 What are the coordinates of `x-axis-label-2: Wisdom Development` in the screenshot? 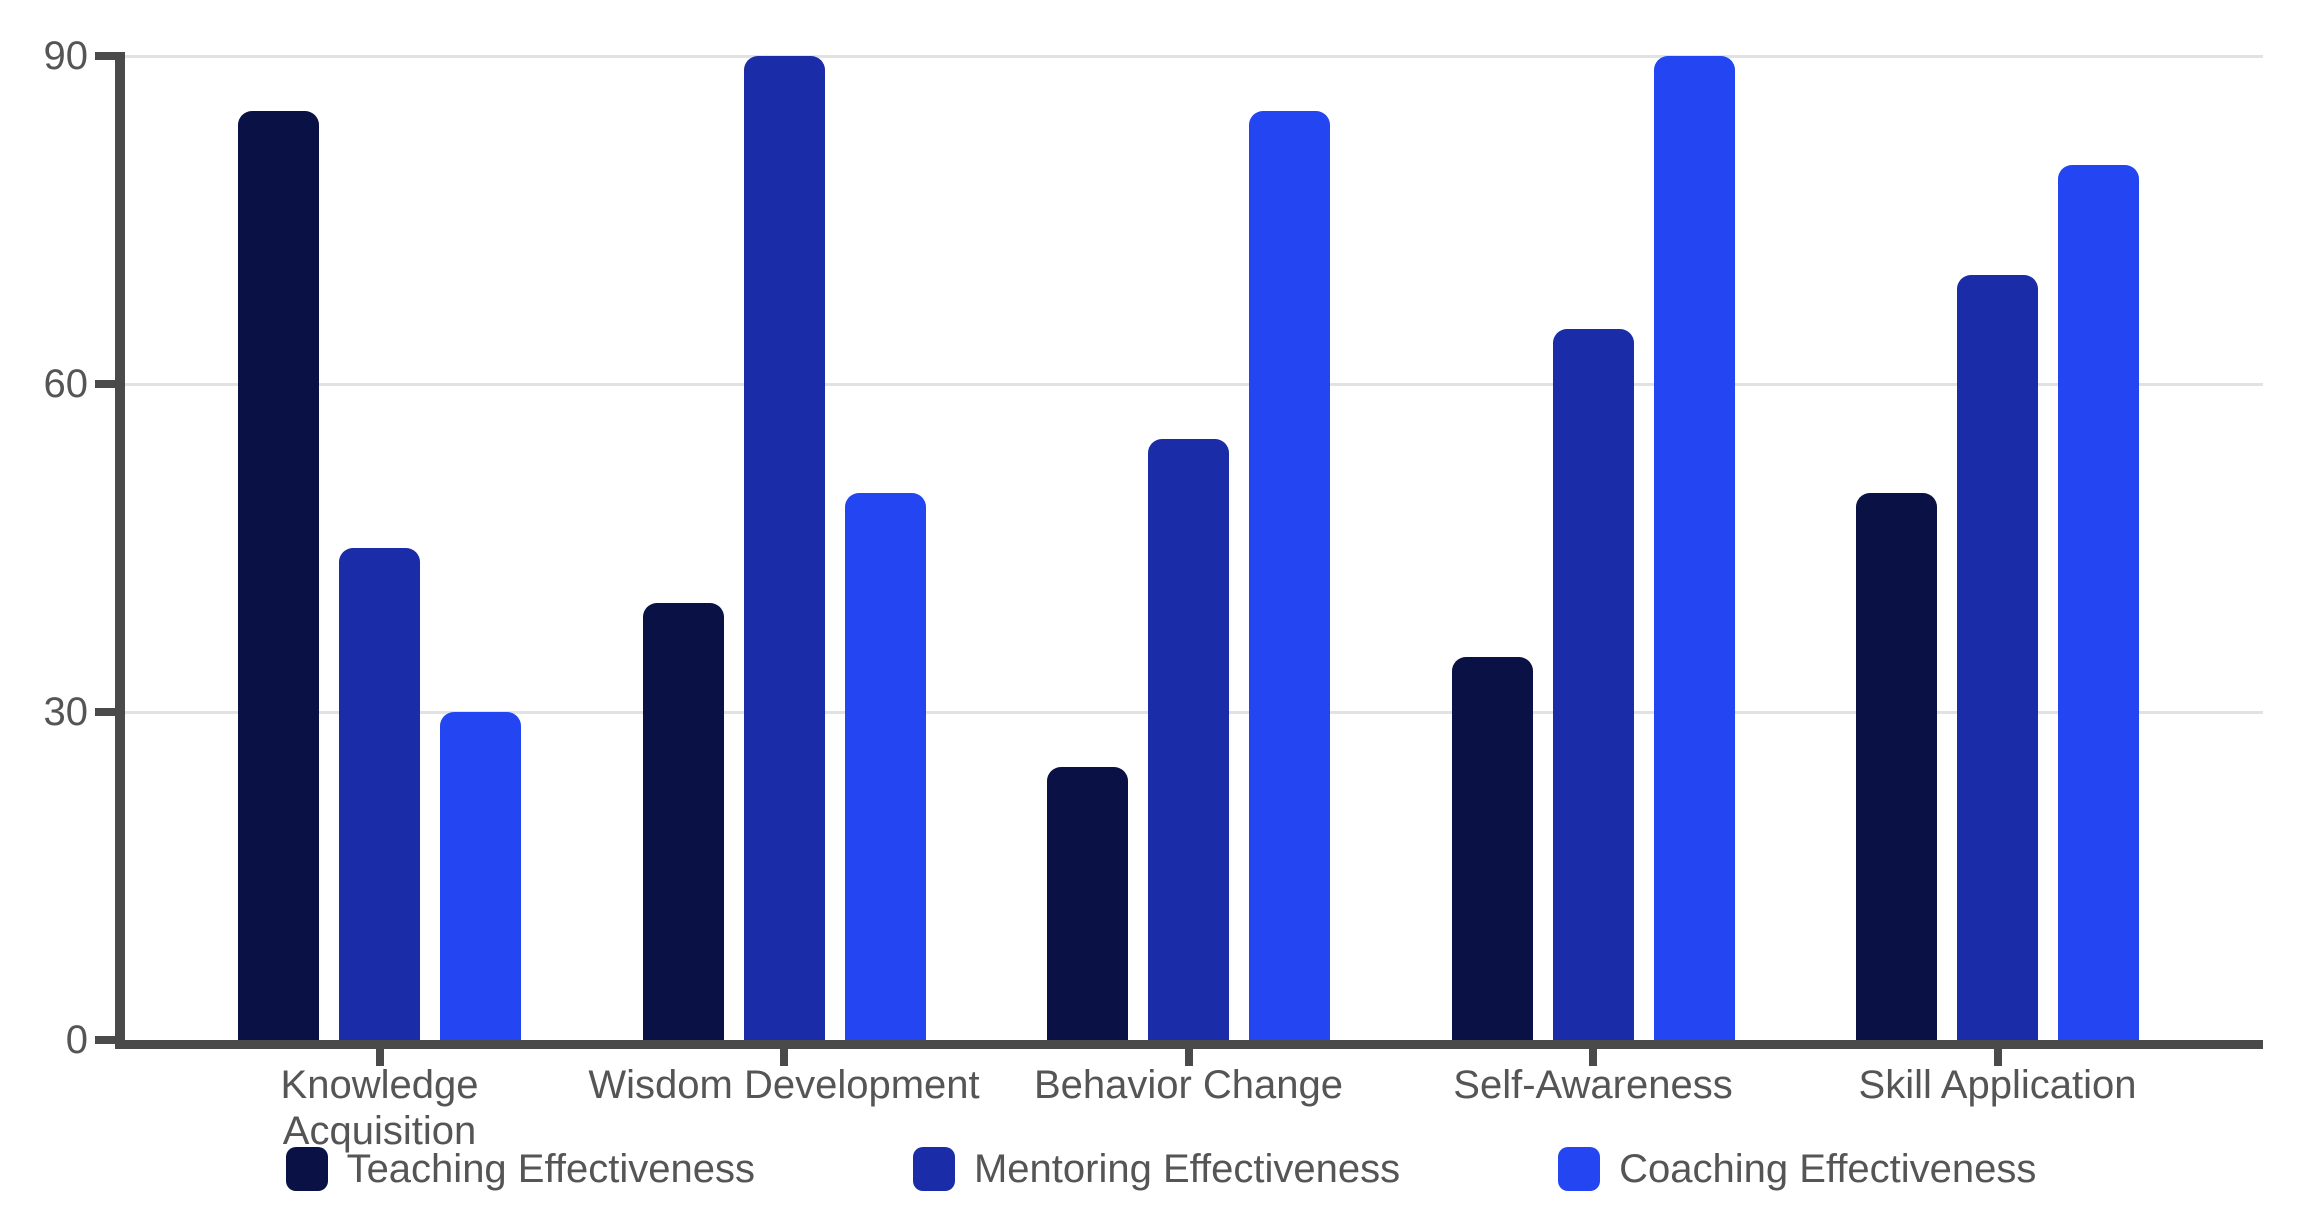 It's located at (784, 1085).